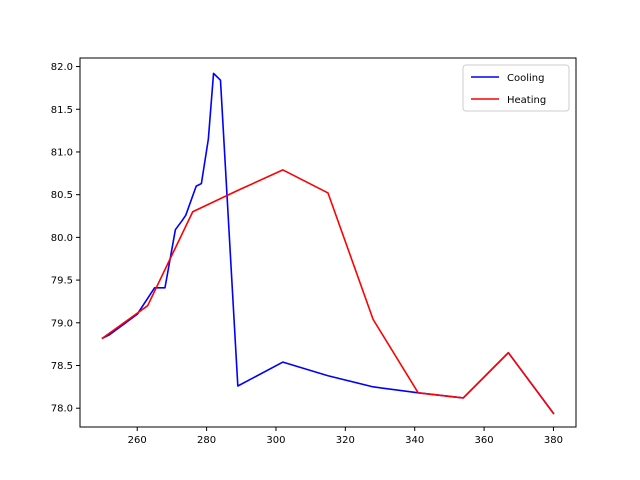  What do you see at coordinates (62, 238) in the screenshot?
I see `y-tick-label: 80.0` at bounding box center [62, 238].